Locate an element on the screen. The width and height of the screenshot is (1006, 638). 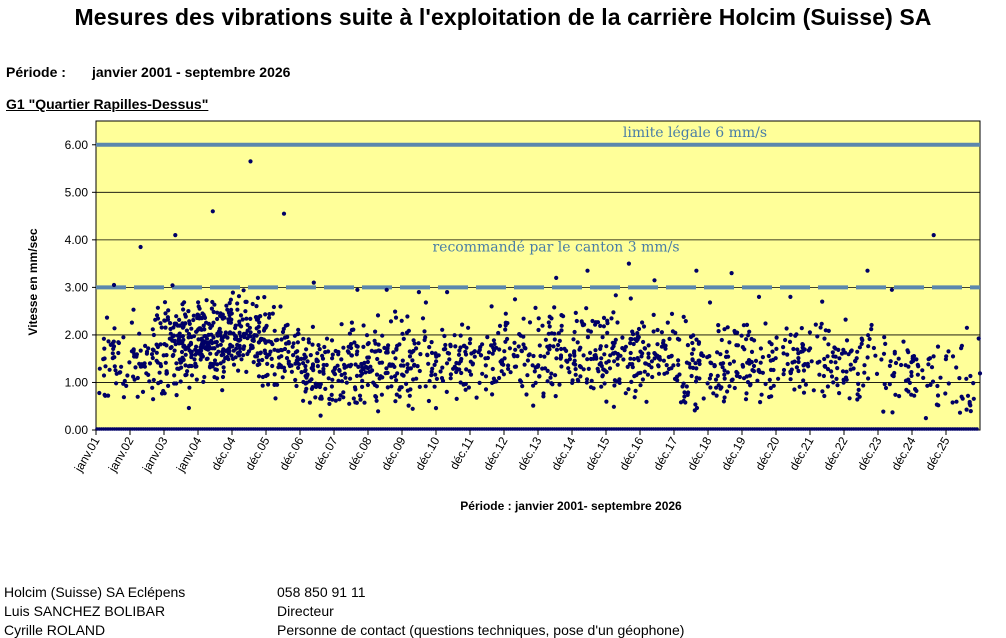
contact-name: Cyrille ROLAND is located at coordinates (55, 630).